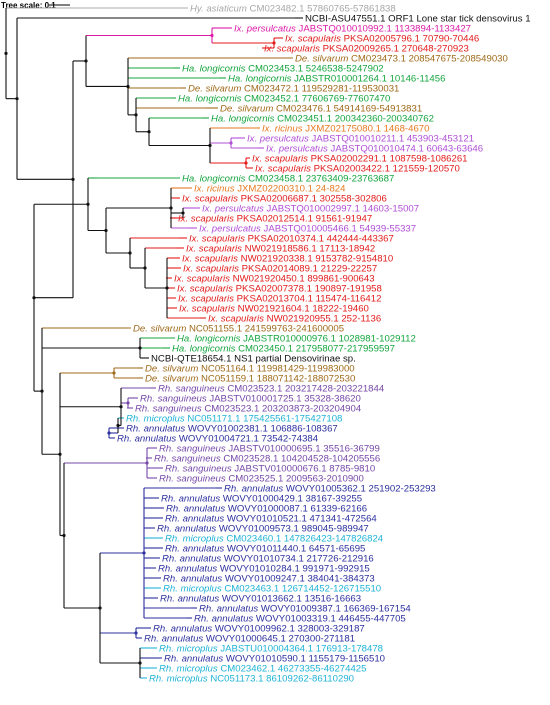 The width and height of the screenshot is (550, 705). I want to click on leaf-accession: PKSA02003422.1 121559-120570, so click(387, 168).